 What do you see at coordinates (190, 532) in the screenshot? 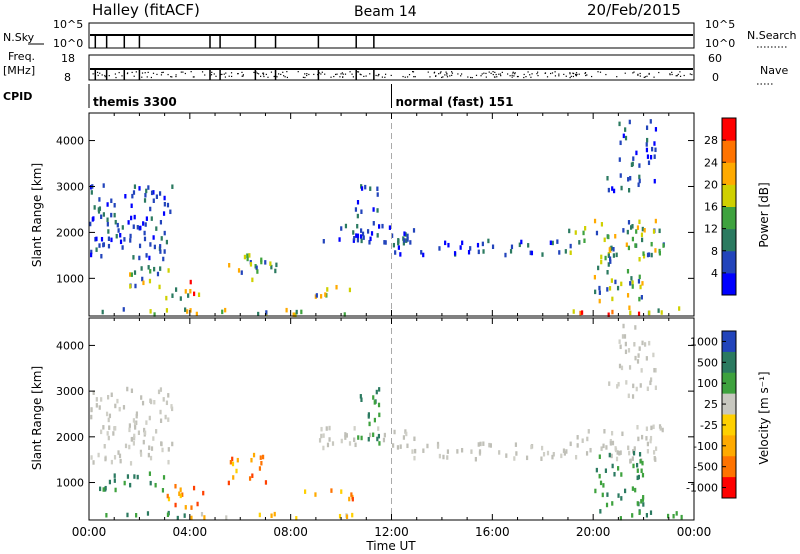
I see `time-tick-label: 04:00` at bounding box center [190, 532].